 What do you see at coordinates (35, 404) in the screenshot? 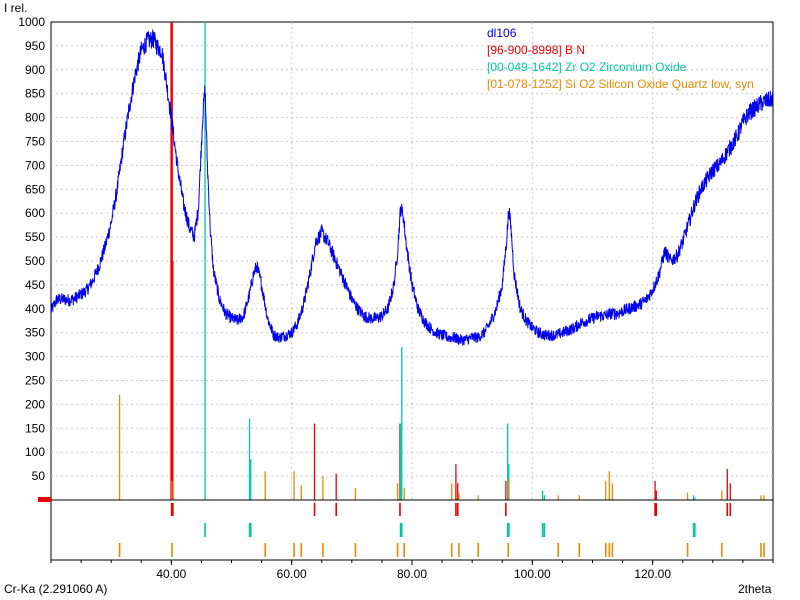
I see `y-tick-label: 200` at bounding box center [35, 404].